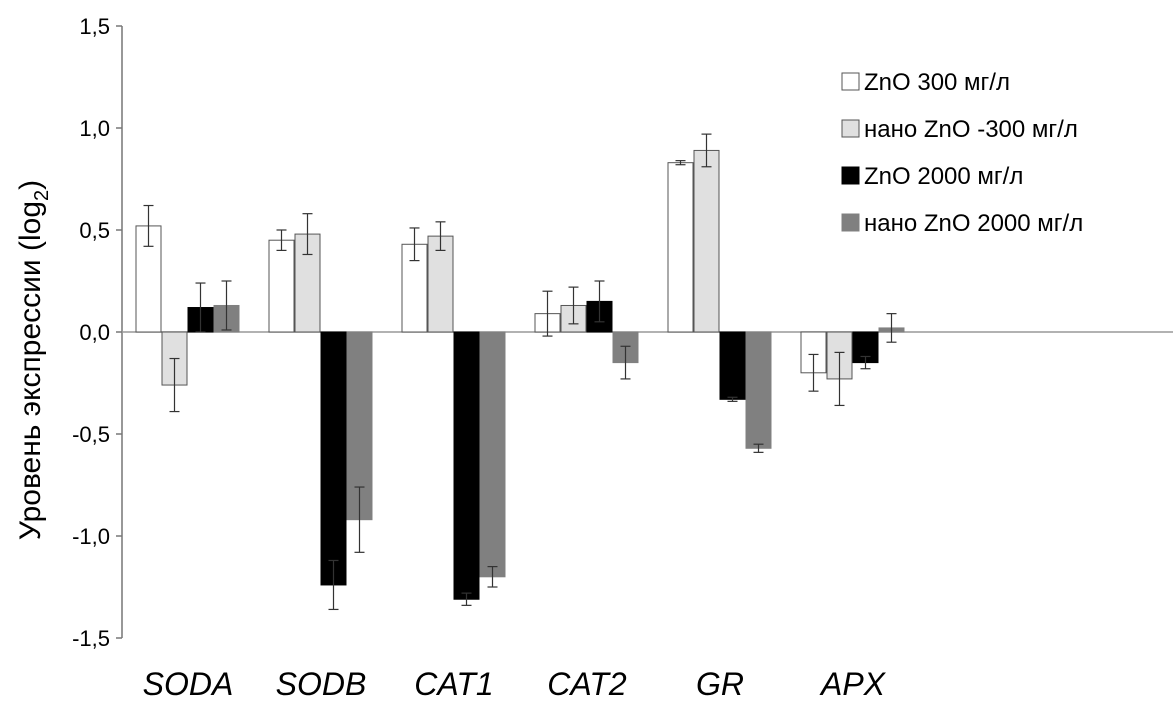 Image resolution: width=1173 pixels, height=701 pixels. Describe the element at coordinates (94, 128) in the screenshot. I see `y-tick-label: 1,0` at that location.